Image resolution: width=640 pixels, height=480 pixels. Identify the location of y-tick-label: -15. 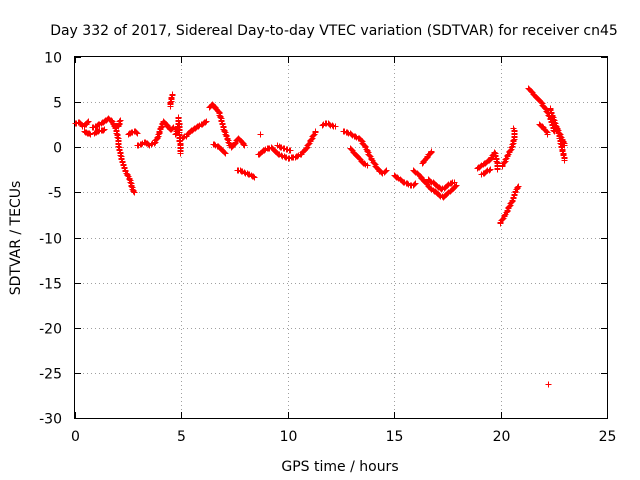
(50, 285).